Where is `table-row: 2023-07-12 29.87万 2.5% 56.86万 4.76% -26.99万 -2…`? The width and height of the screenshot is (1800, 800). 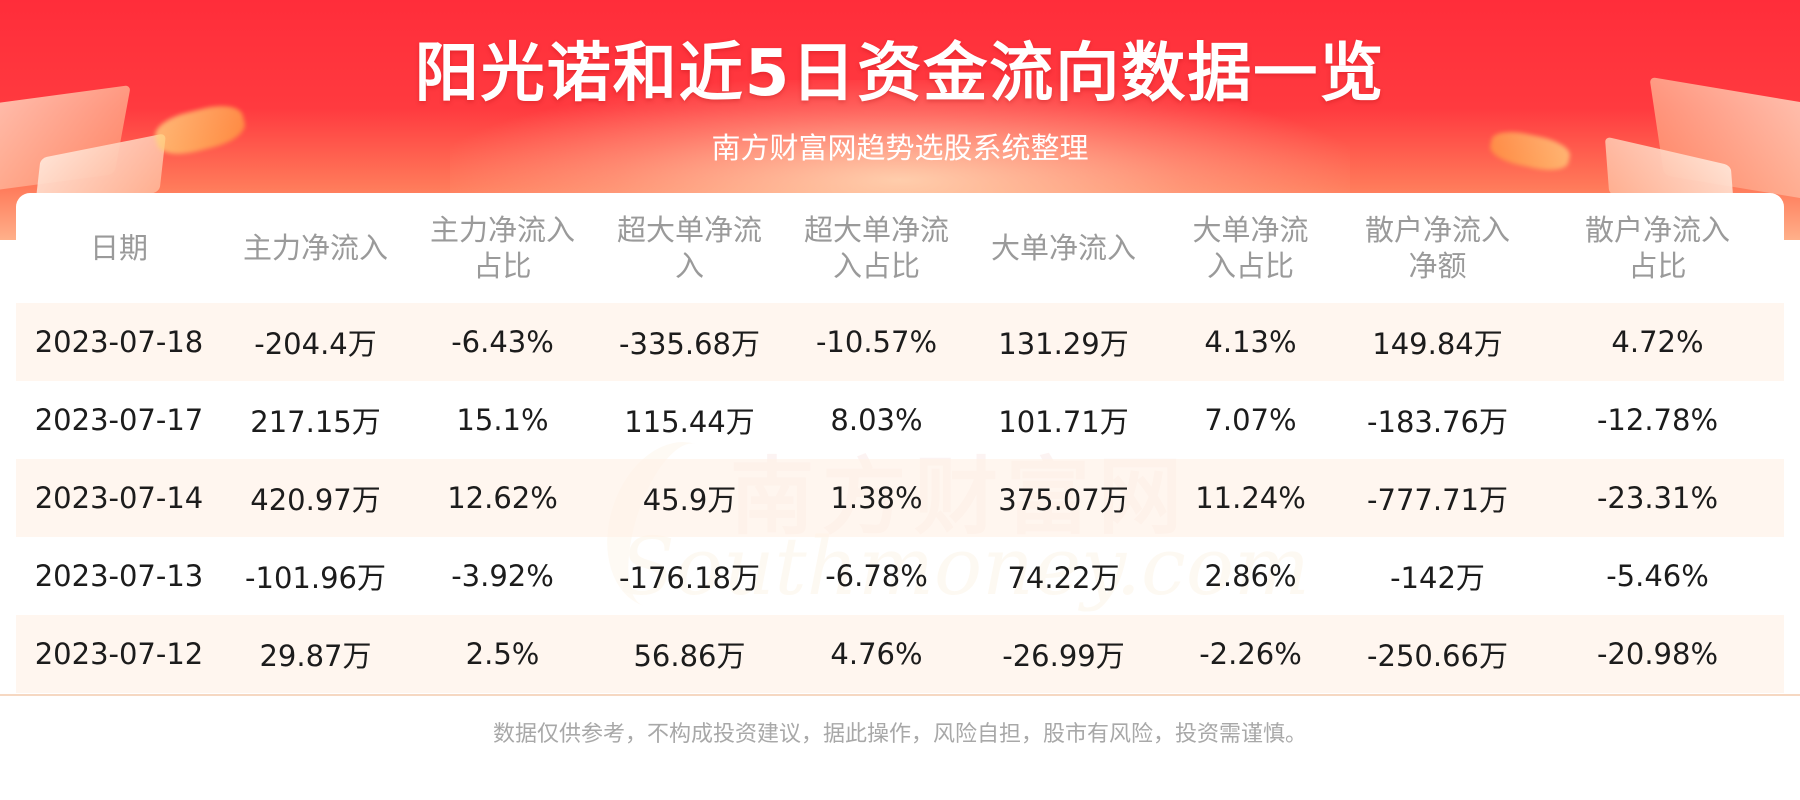
table-row: 2023-07-12 29.87万 2.5% 56.86万 4.76% -26.99万 -2… is located at coordinates (900, 654).